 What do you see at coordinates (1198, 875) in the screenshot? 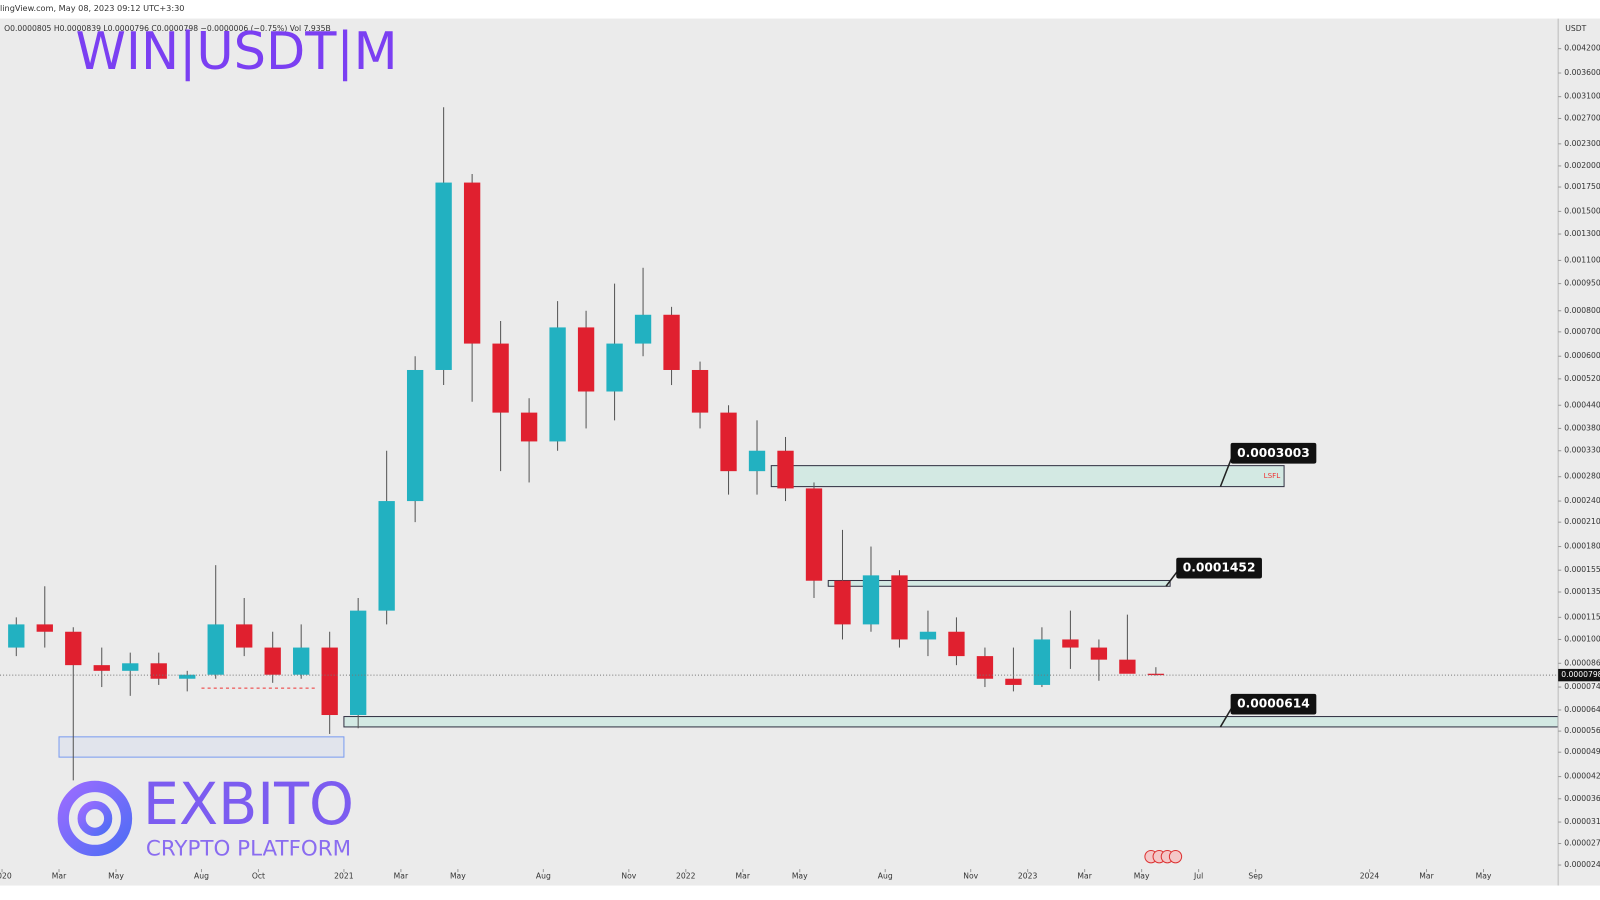
I see `x-tick-label: Jul` at bounding box center [1198, 875].